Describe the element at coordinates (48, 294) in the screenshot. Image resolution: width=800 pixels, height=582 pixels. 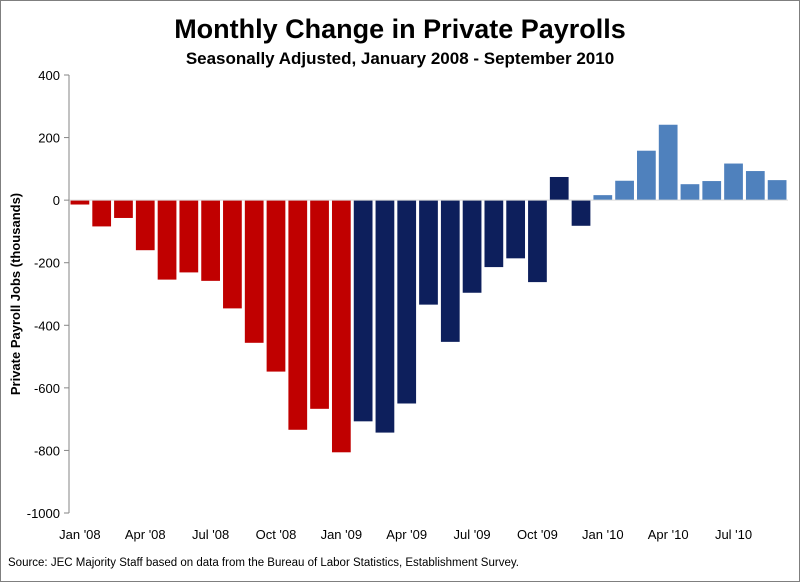
I see `y-axis-ticks: 400 200 0 -200 -400 -600 -800 -1000` at that location.